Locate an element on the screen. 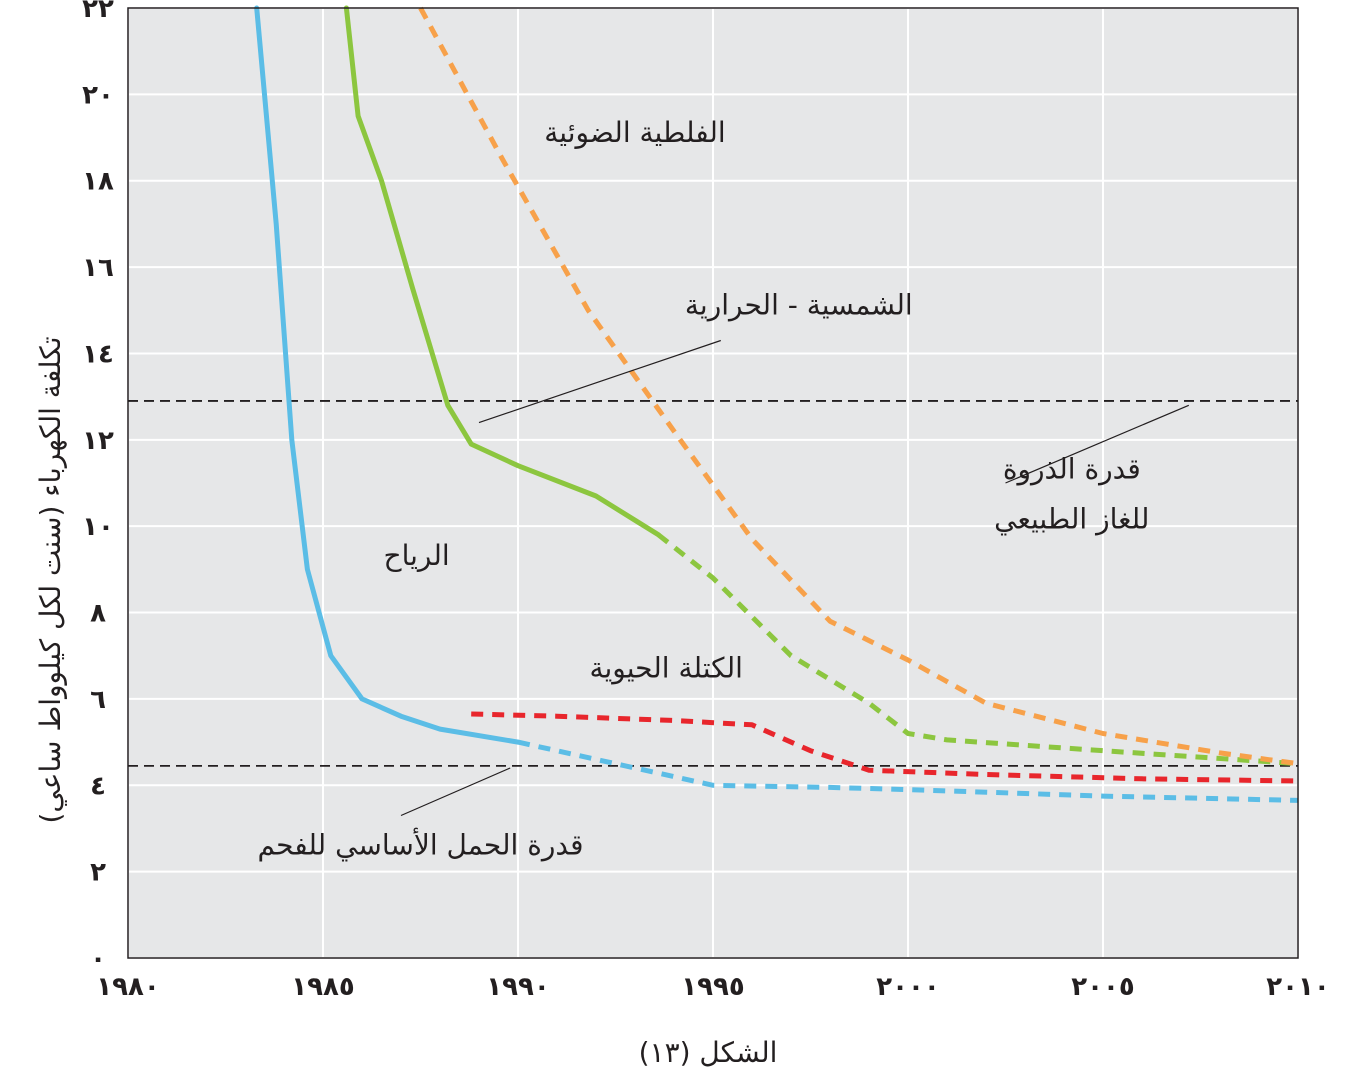 Image resolution: width=1358 pixels, height=1080 pixels. y-axis-label: تكلفة الكهرباء (سنت لكل كيلوواط ساعي) is located at coordinates (50, 579).